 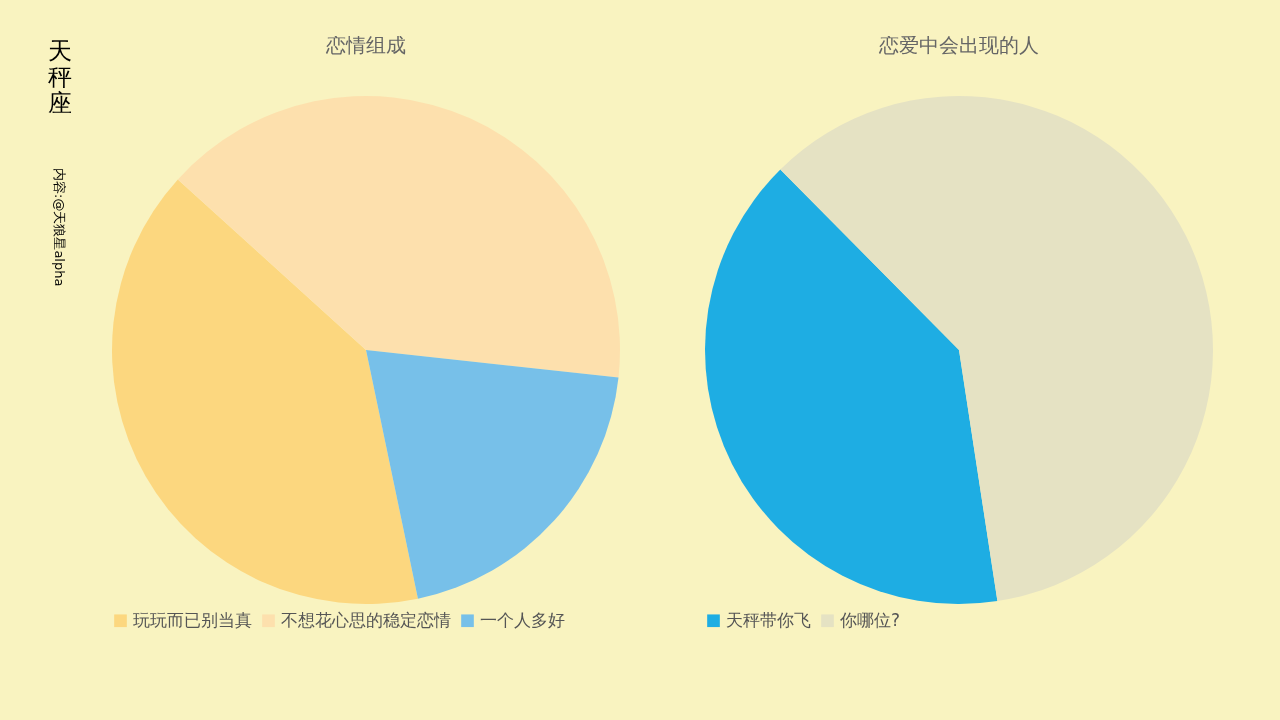 What do you see at coordinates (60, 77) in the screenshot?
I see `text: 天秤座` at bounding box center [60, 77].